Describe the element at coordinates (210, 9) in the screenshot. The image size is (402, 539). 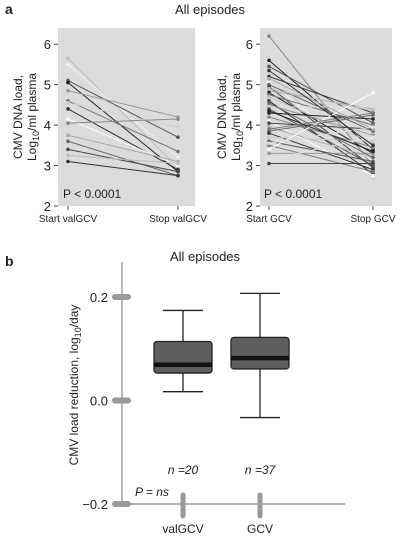
I see `panel-a-title: All episodes` at that location.